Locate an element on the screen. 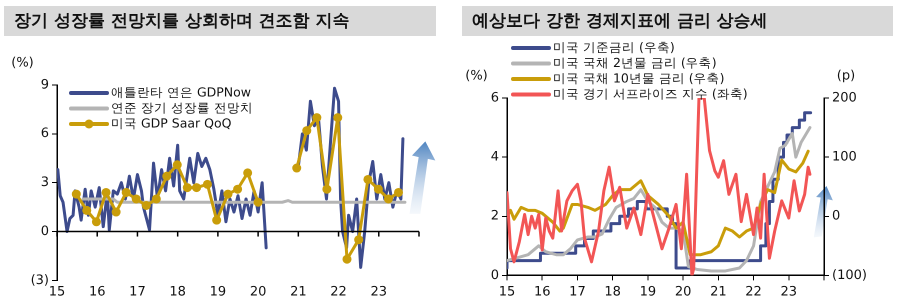 This screenshot has width=897, height=304. y-tick-label: (3) is located at coordinates (39, 280).